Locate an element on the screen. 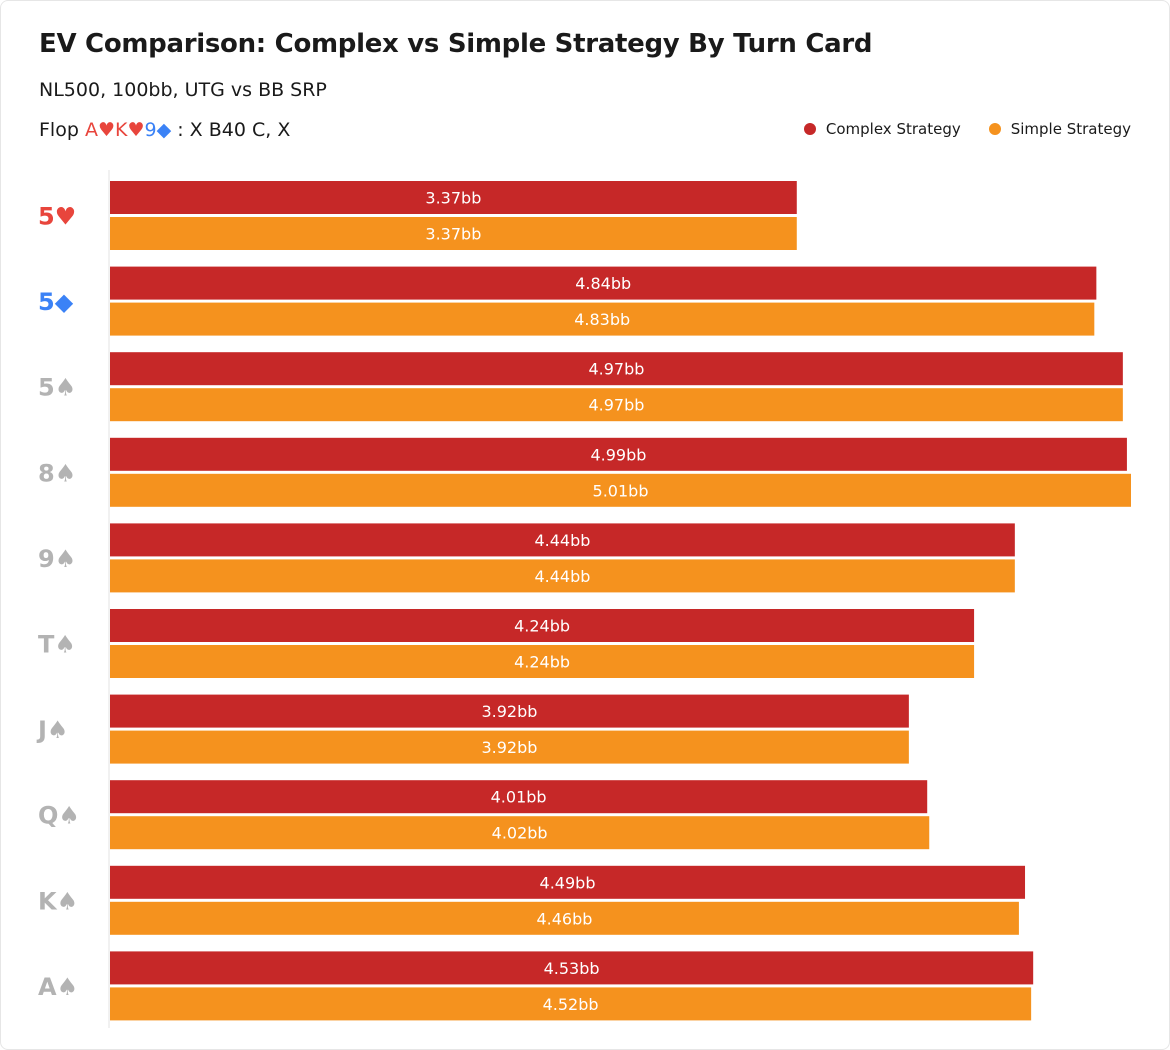 Image resolution: width=1170 pixels, height=1050 pixels. legend-item-simple: Simple Strategy is located at coordinates (1059, 129).